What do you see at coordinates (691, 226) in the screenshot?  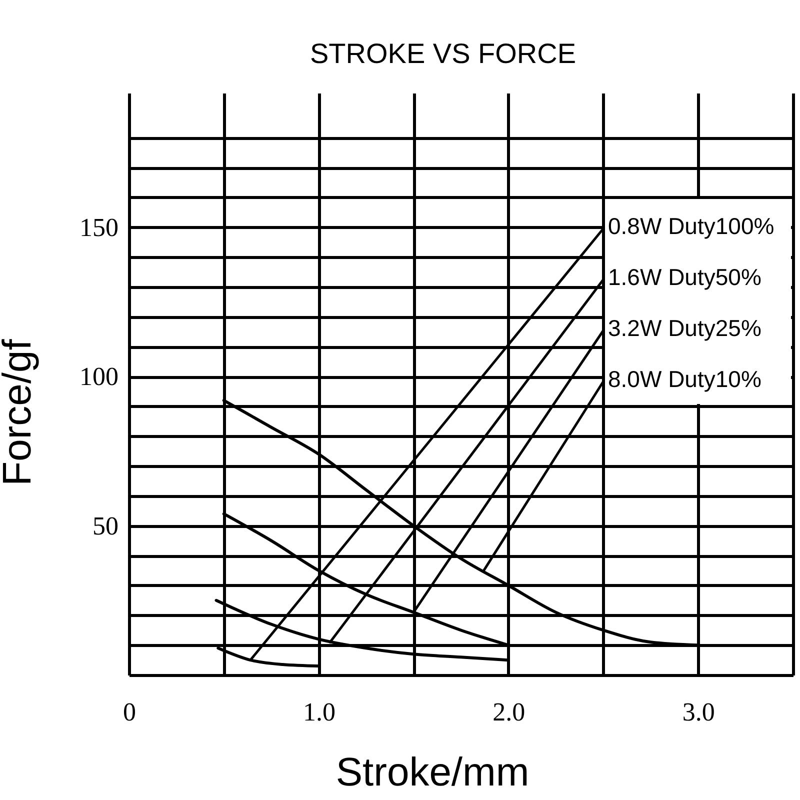 I see `annotation: 0.8W Duty100%` at bounding box center [691, 226].